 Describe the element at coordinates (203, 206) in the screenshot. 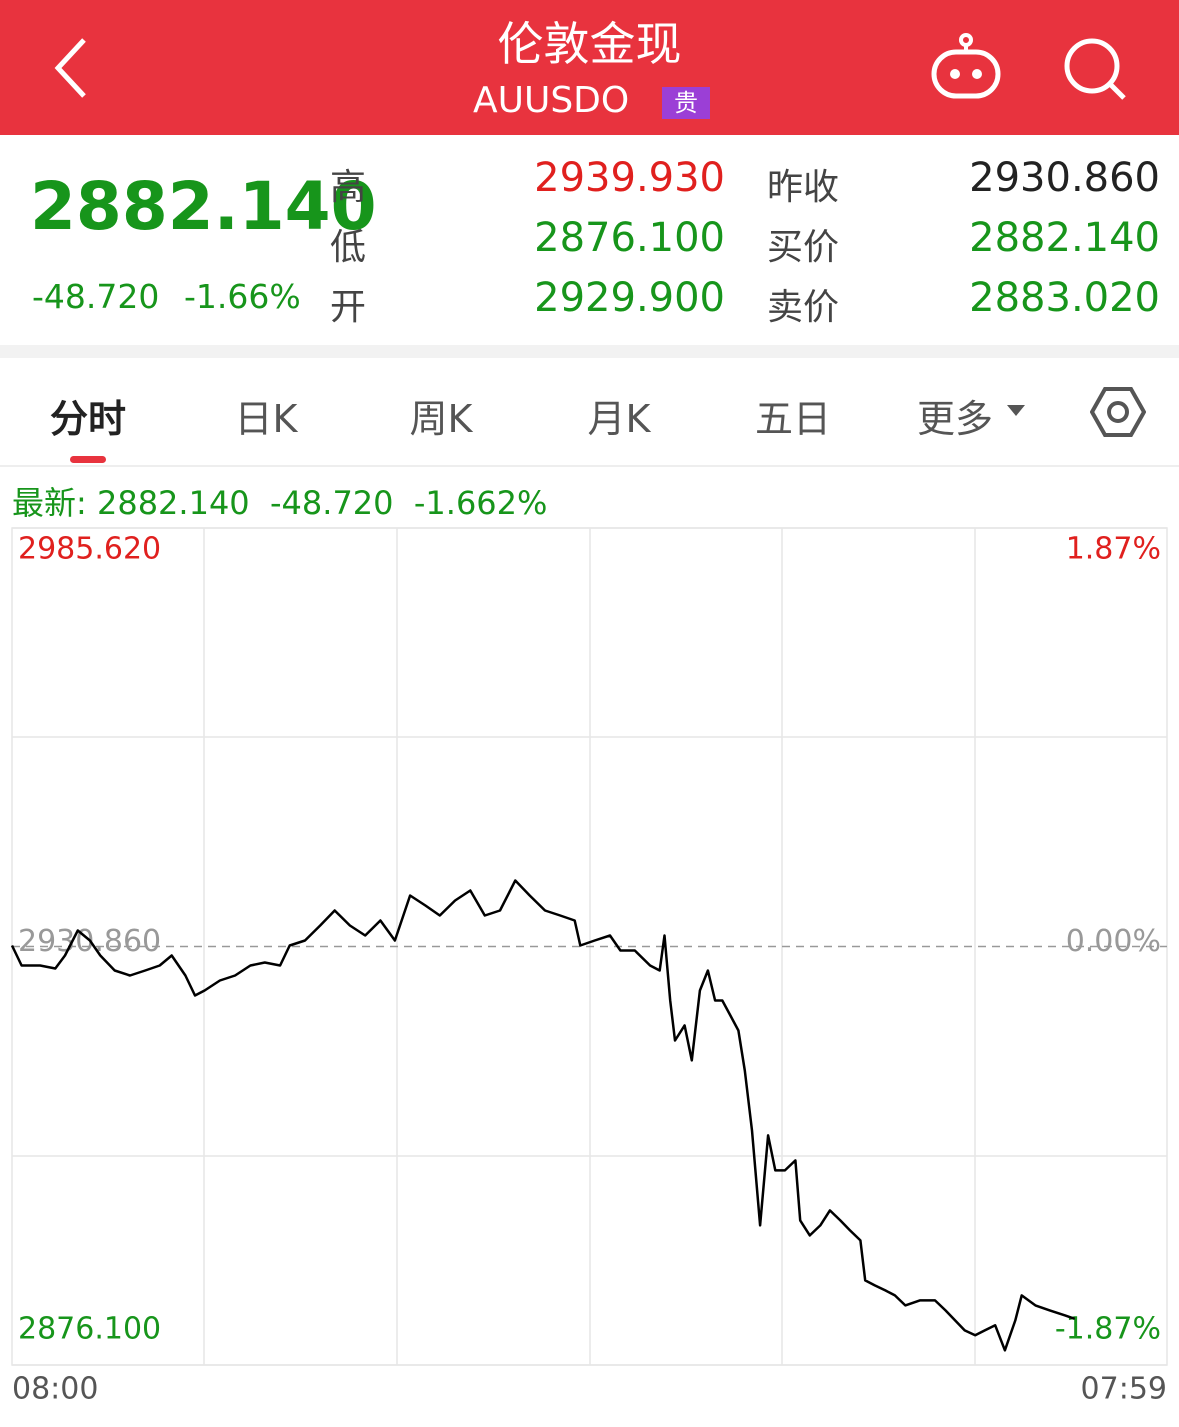

I see `price: 2882.140` at that location.